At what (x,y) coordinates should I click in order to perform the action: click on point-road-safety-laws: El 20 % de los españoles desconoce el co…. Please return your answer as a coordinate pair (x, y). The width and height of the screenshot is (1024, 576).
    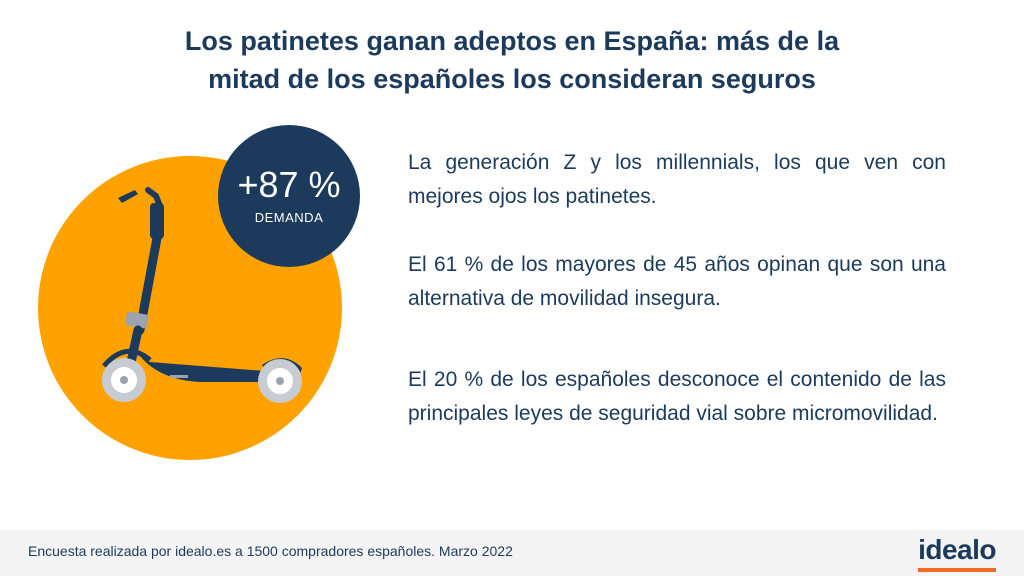
    Looking at the image, I should click on (677, 396).